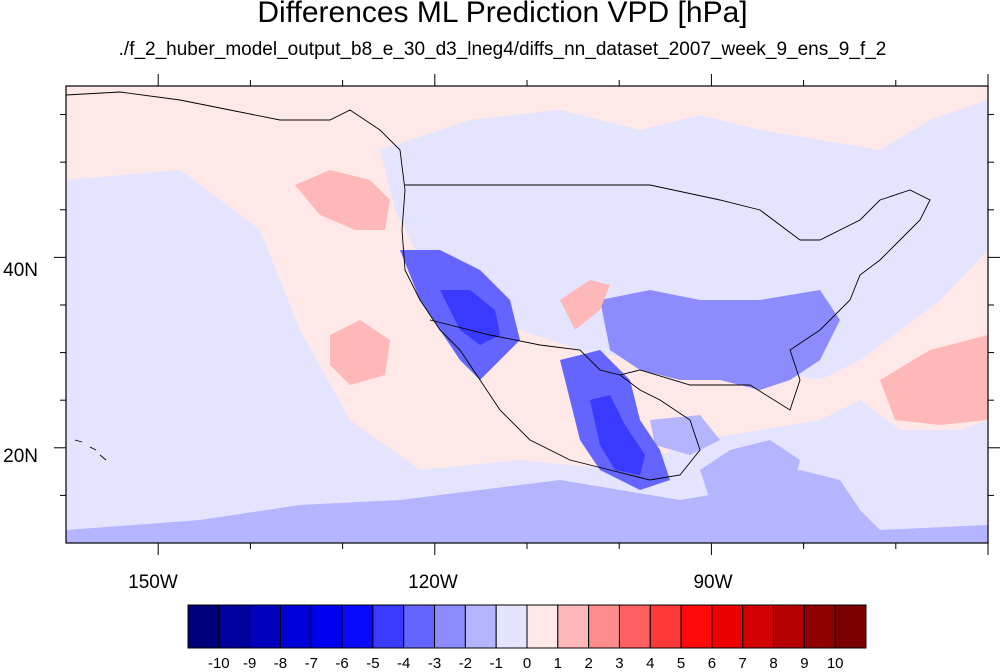 This screenshot has width=1005, height=672. I want to click on colorbar-label: 4, so click(650, 663).